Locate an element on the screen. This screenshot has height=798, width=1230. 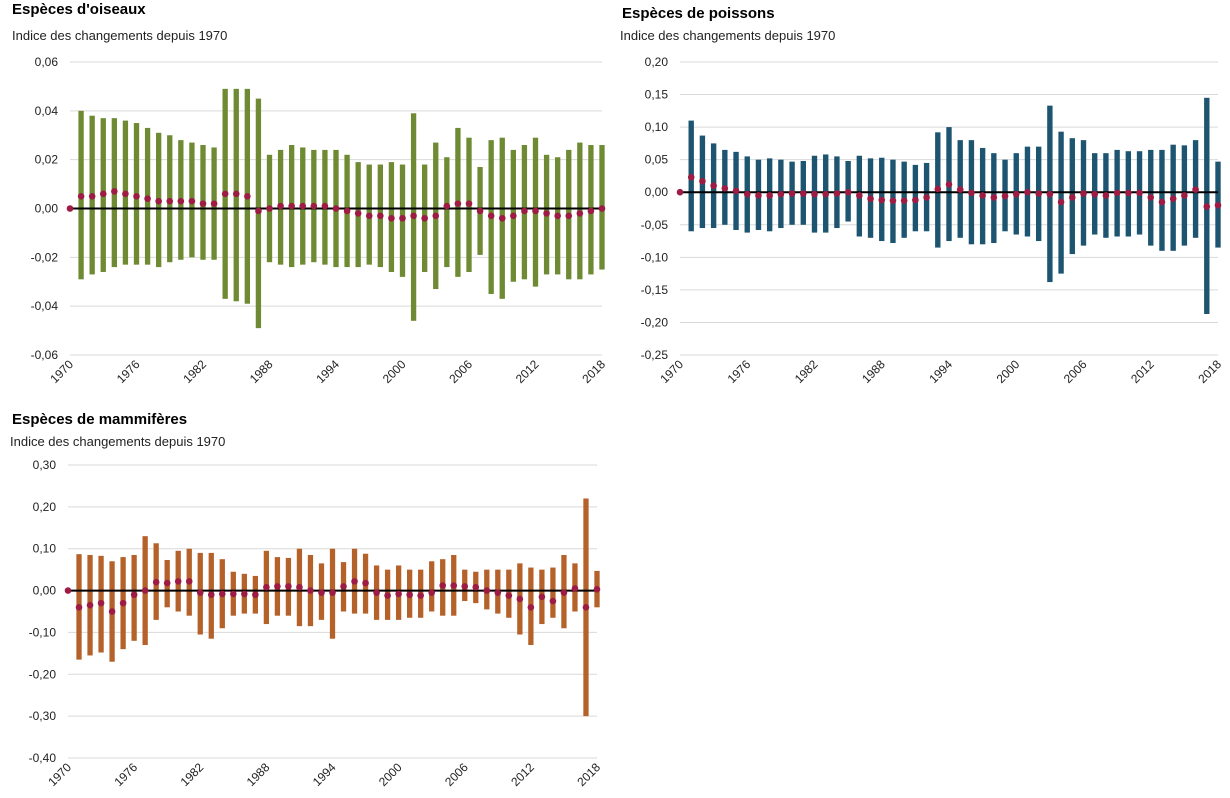
y-tick-label: 0,00 is located at coordinates (47, 209).